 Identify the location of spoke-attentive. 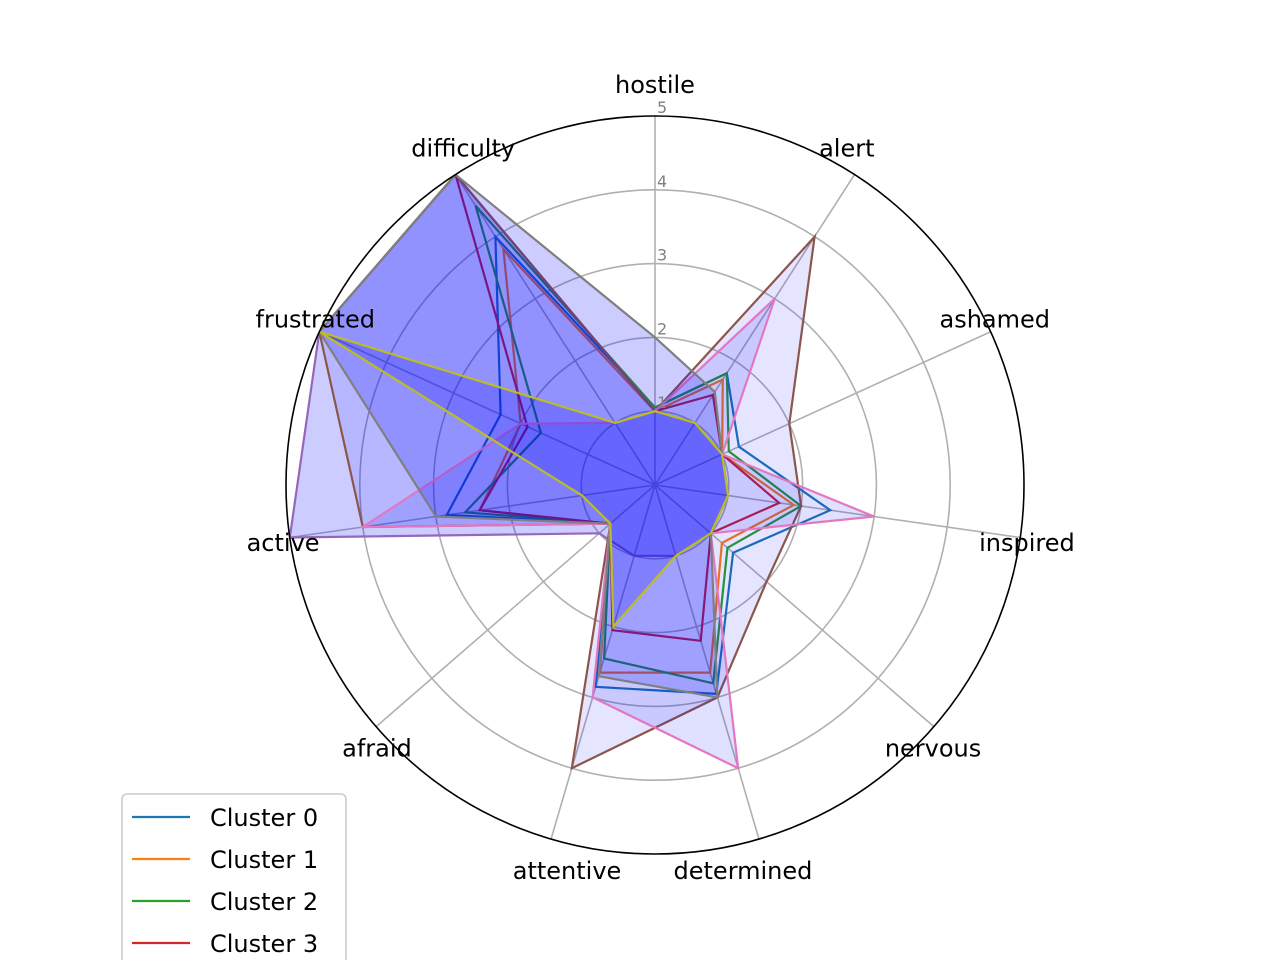
(603, 662).